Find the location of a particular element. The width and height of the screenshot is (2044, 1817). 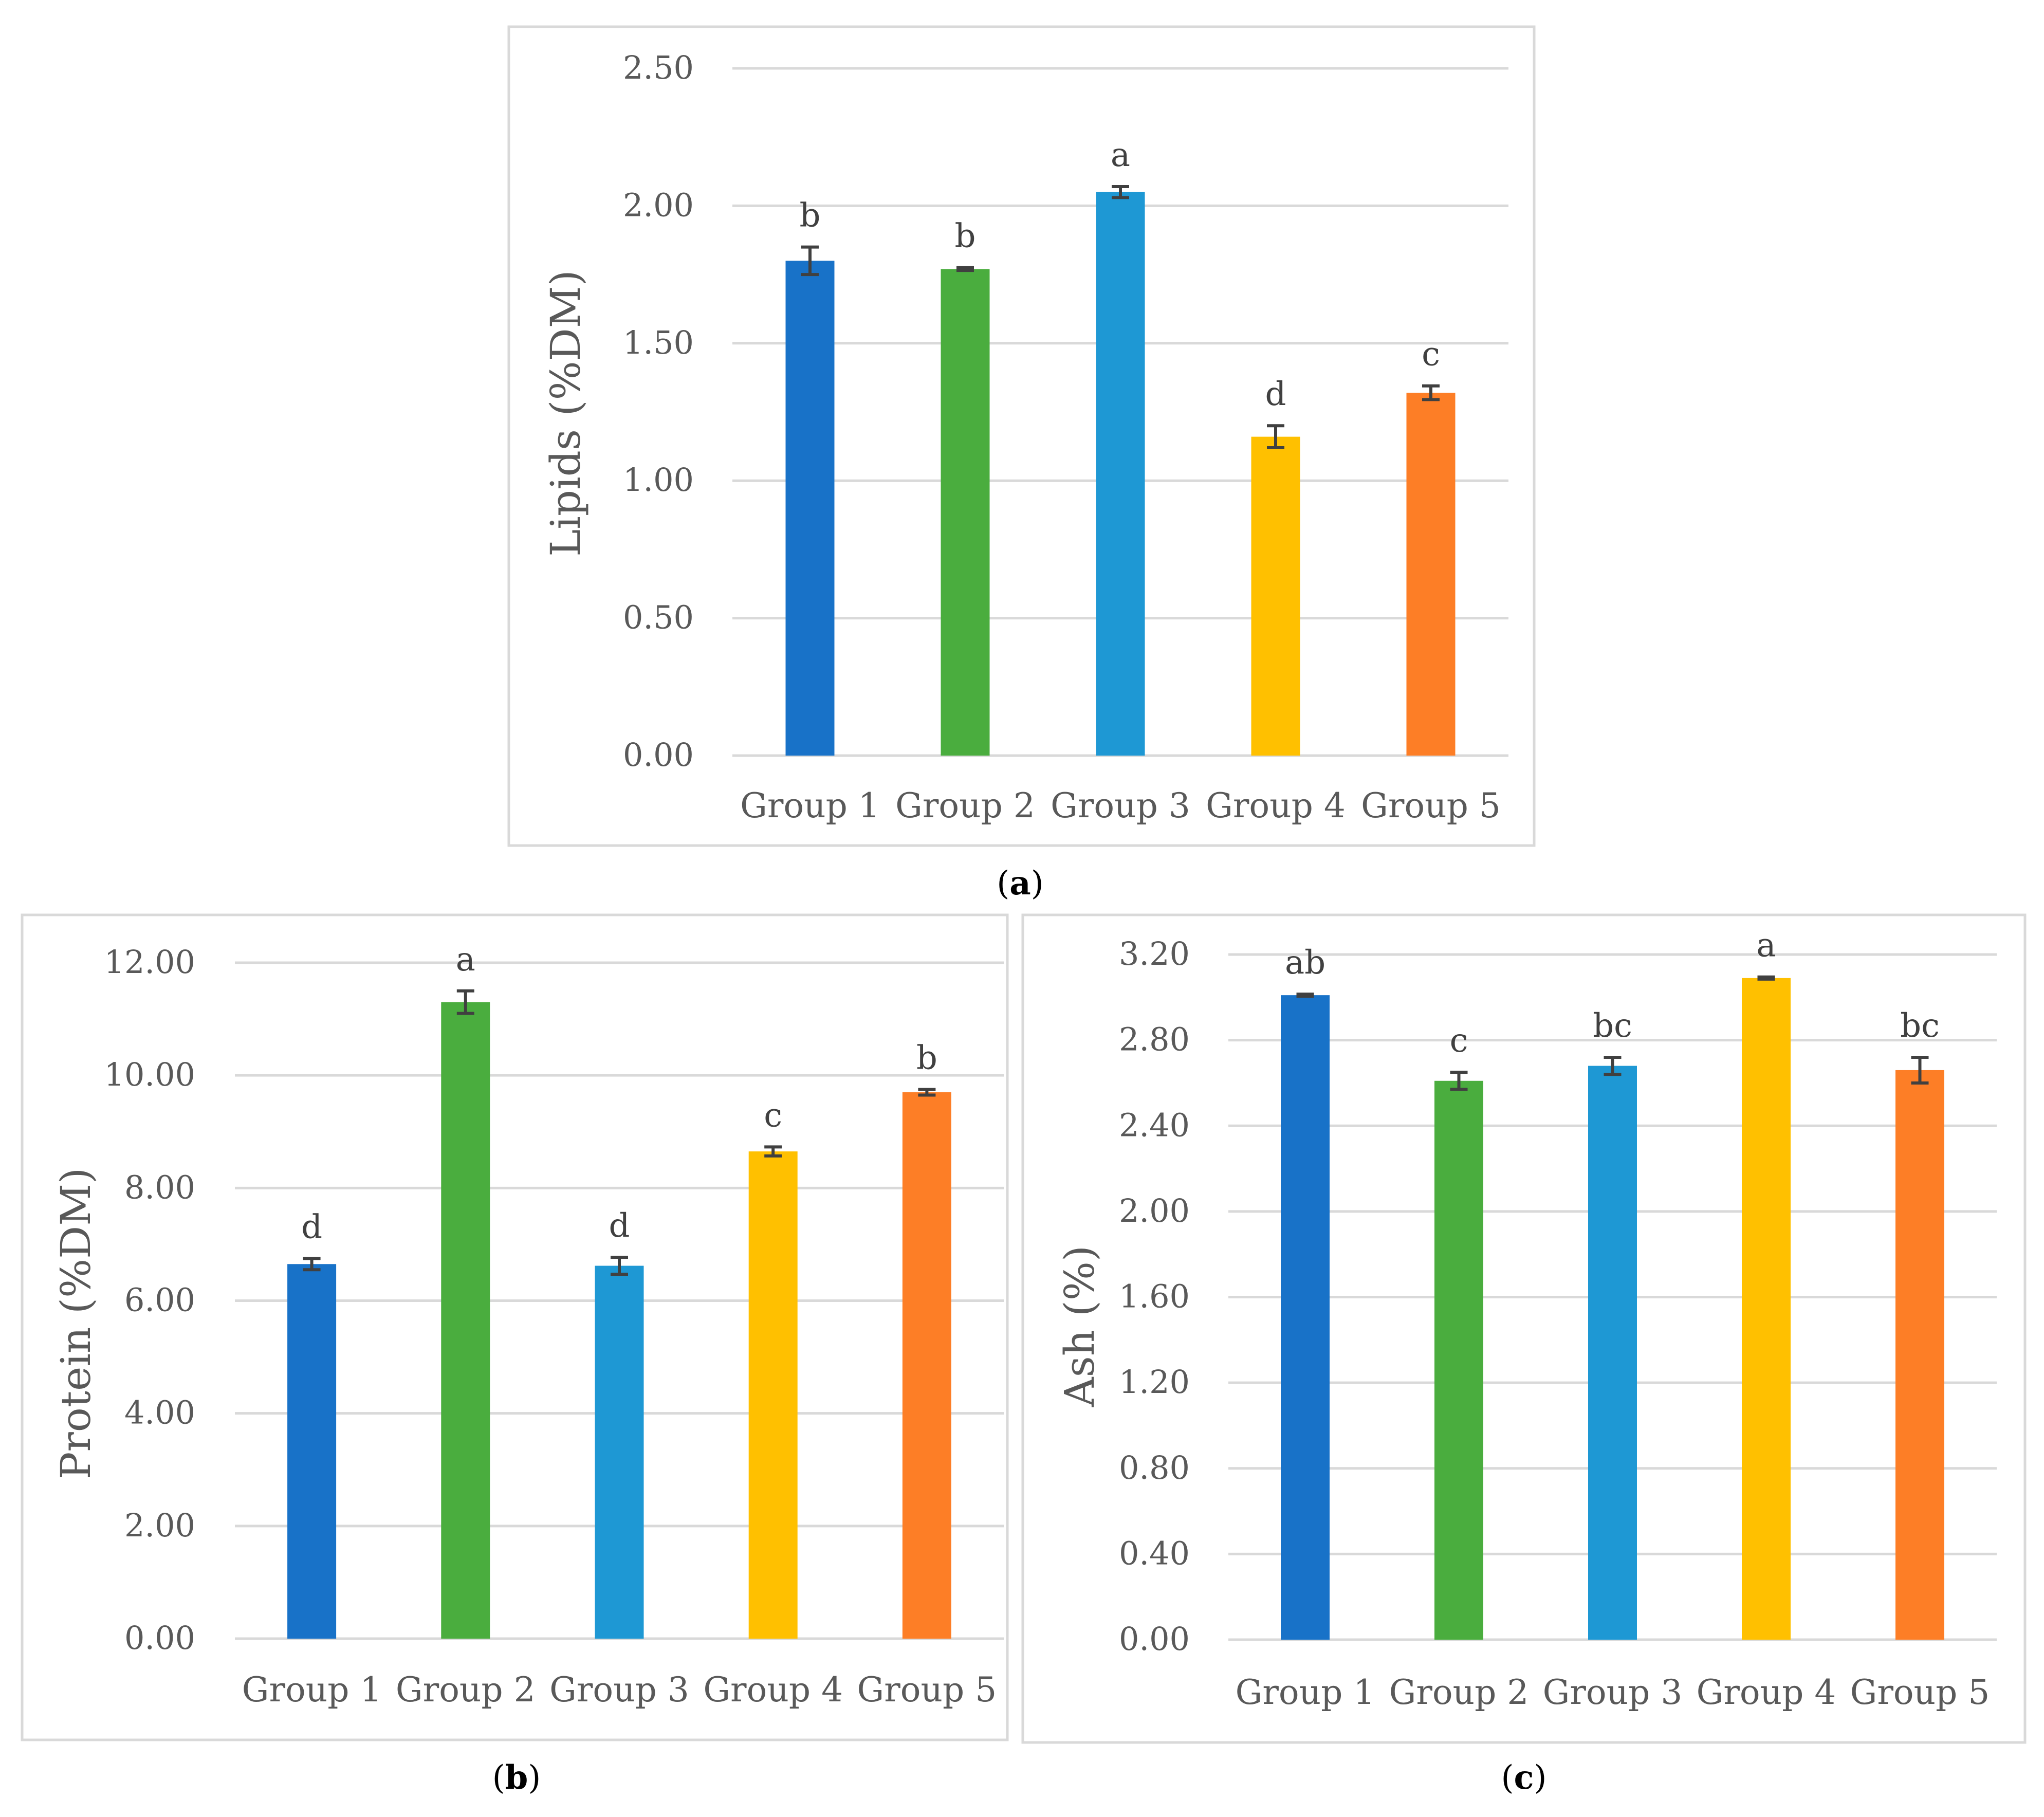

chart-b-y-tick-label: 0.00 is located at coordinates (160, 1638).